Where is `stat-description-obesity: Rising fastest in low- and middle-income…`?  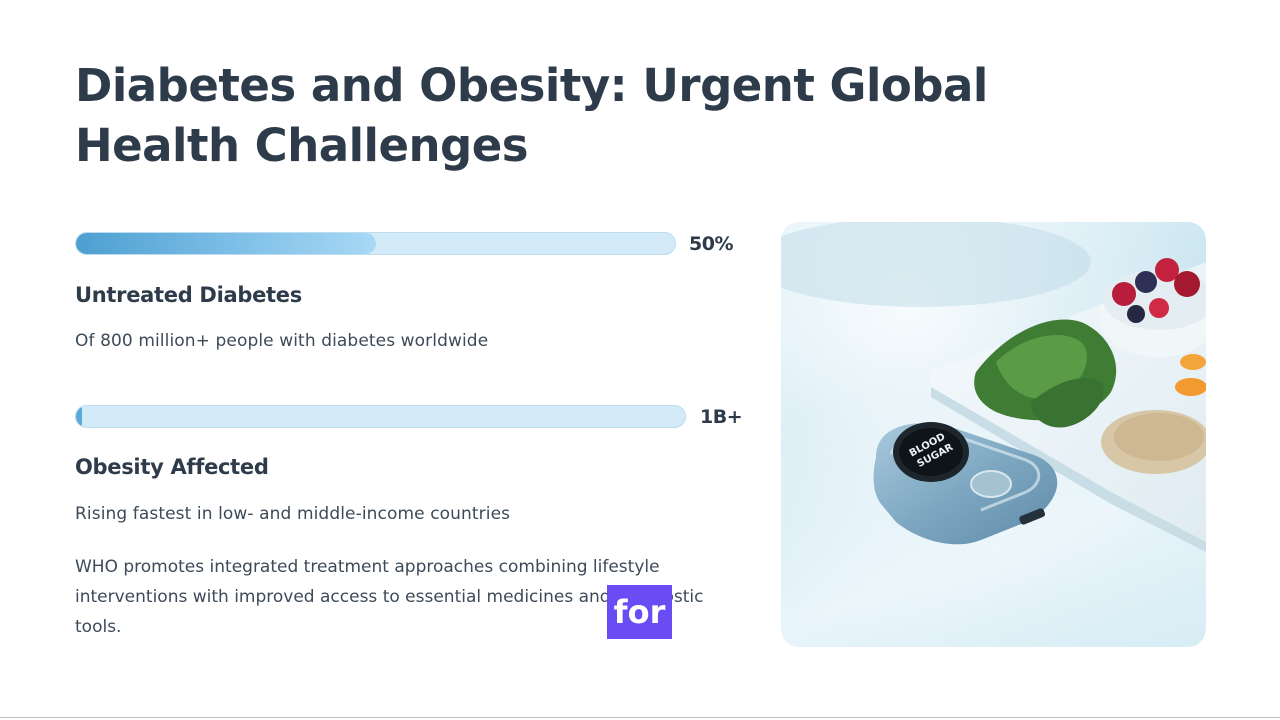
stat-description-obesity: Rising fastest in low- and middle-income… is located at coordinates (293, 514).